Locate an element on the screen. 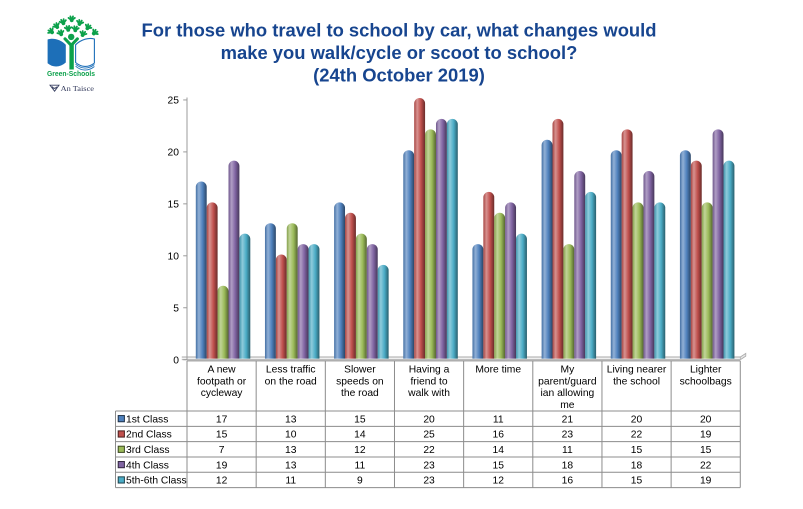  svg-text: 5 is located at coordinates (176, 308).